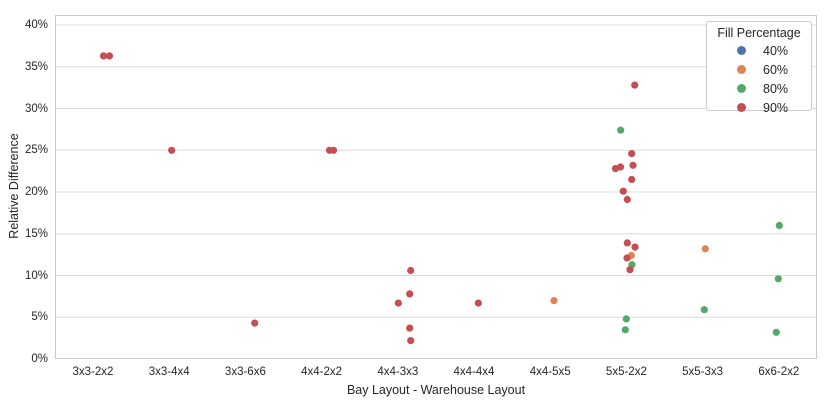  What do you see at coordinates (36, 275) in the screenshot?
I see `y-tick-label: 10%` at bounding box center [36, 275].